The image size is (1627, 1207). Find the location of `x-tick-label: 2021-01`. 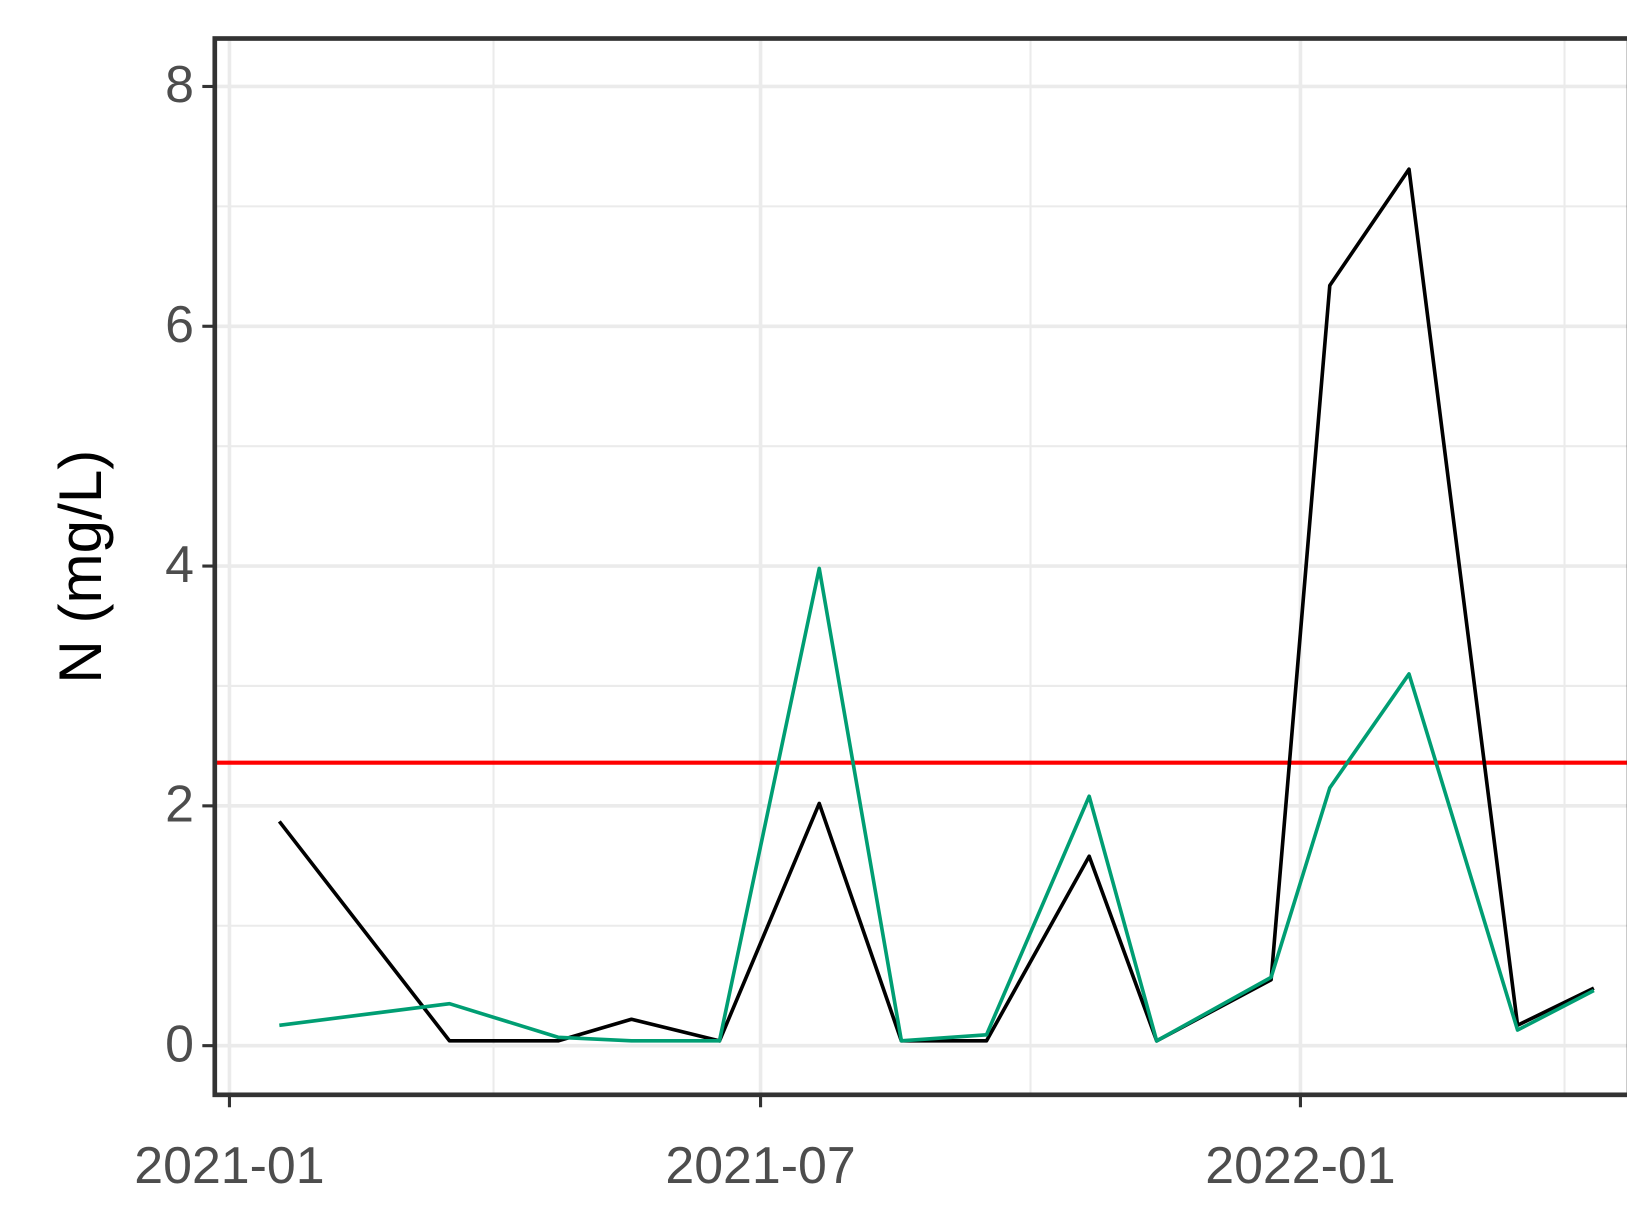

x-tick-label: 2021-01 is located at coordinates (229, 1165).